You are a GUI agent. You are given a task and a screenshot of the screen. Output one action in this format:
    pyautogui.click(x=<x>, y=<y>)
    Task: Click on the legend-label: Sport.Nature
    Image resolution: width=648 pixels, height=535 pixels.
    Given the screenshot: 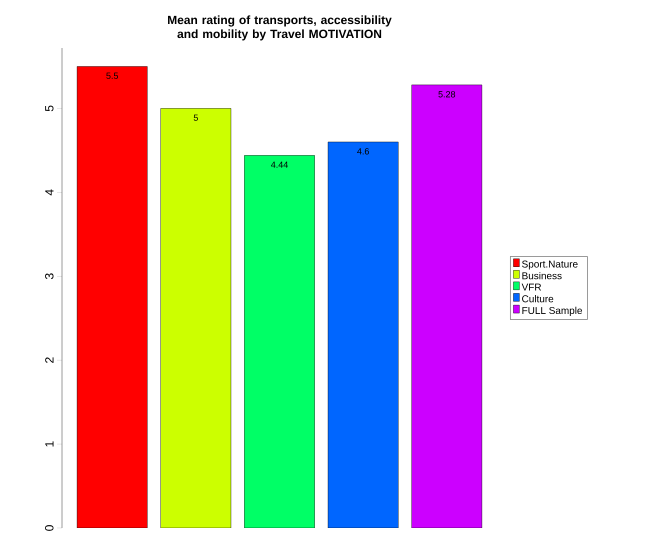 What is the action you would take?
    pyautogui.click(x=550, y=265)
    